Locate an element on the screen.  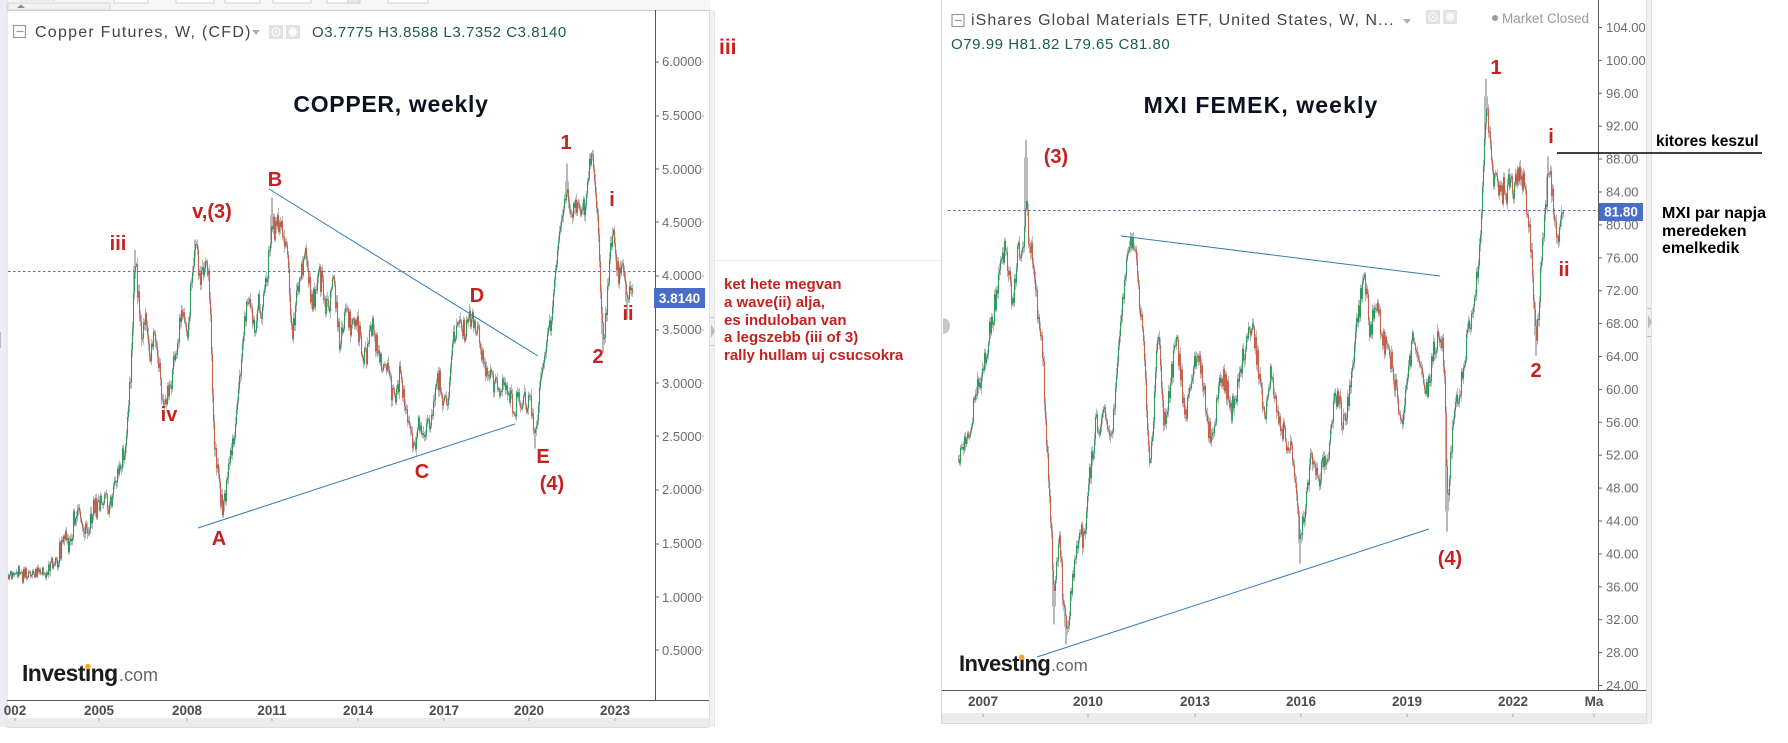
svg-text: 2019 is located at coordinates (1407, 701).